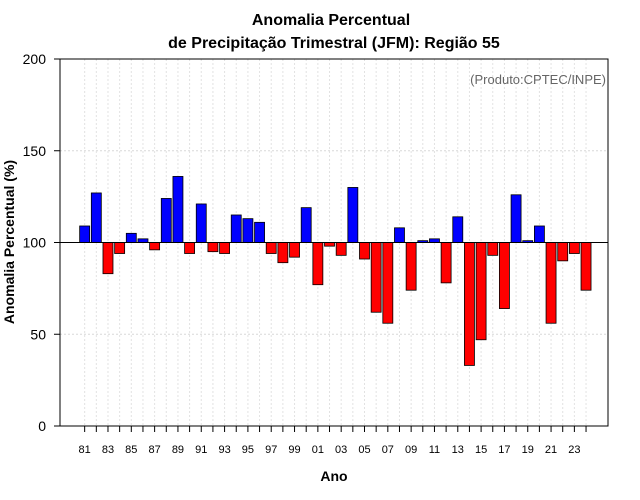 This screenshot has height=500, width=640. What do you see at coordinates (85, 450) in the screenshot?
I see `x-tick-label: 81` at bounding box center [85, 450].